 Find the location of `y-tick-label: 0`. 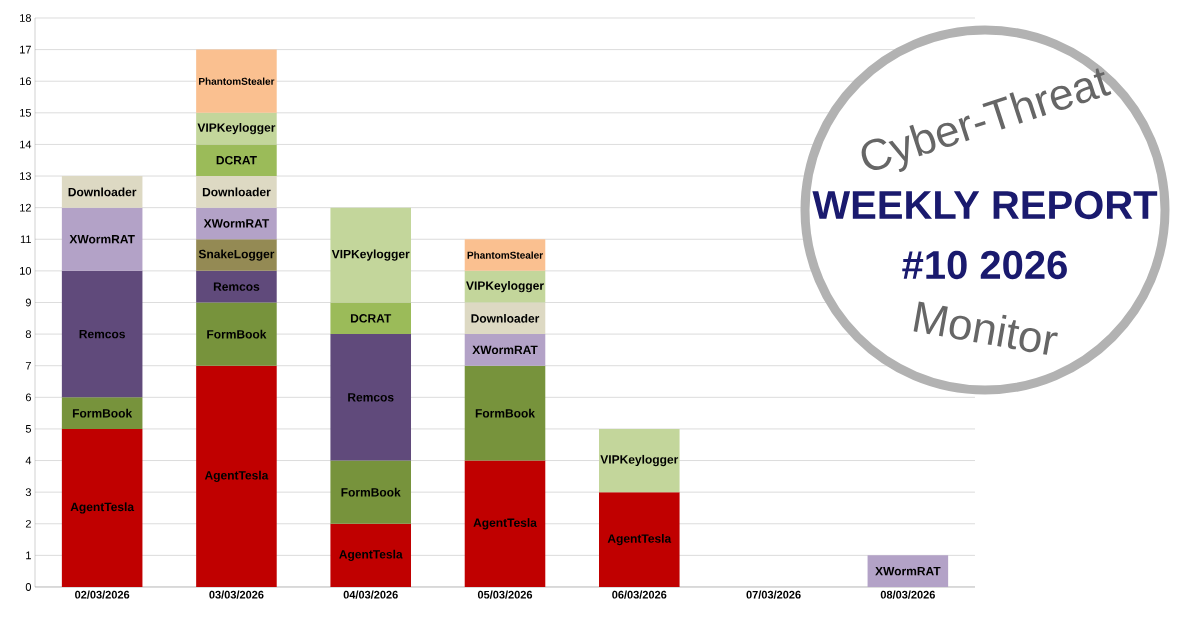

y-tick-label: 0 is located at coordinates (28, 587).